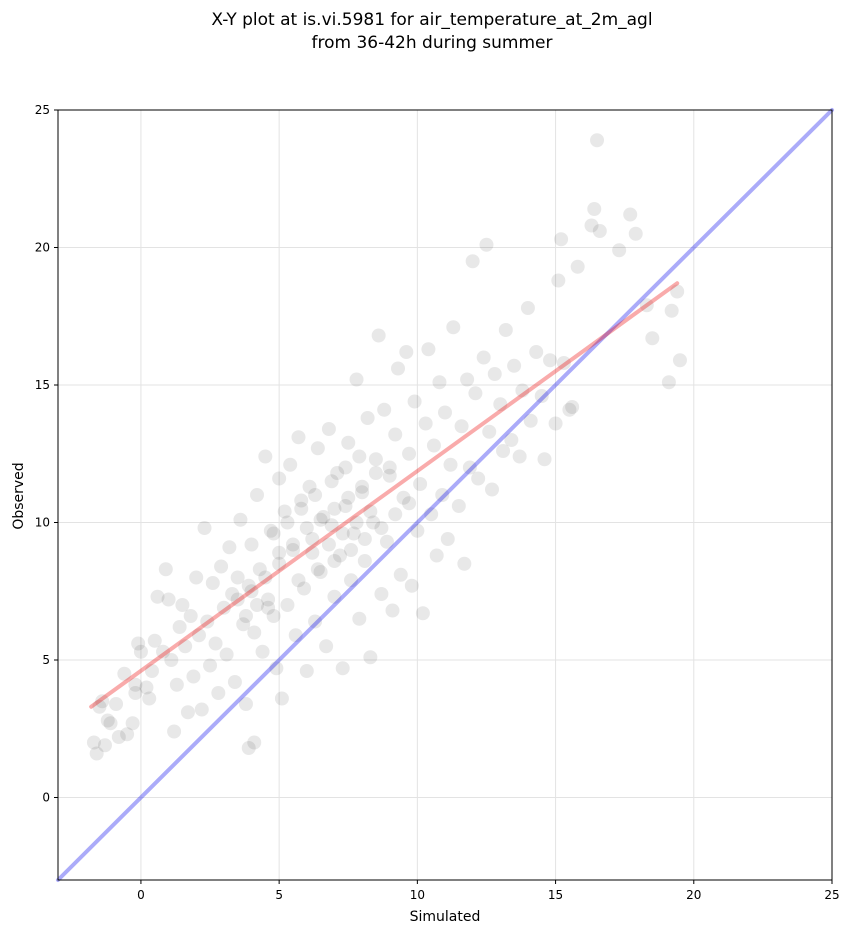 This screenshot has height=934, width=851. Describe the element at coordinates (141, 895) in the screenshot. I see `x-tick-label: 0` at that location.